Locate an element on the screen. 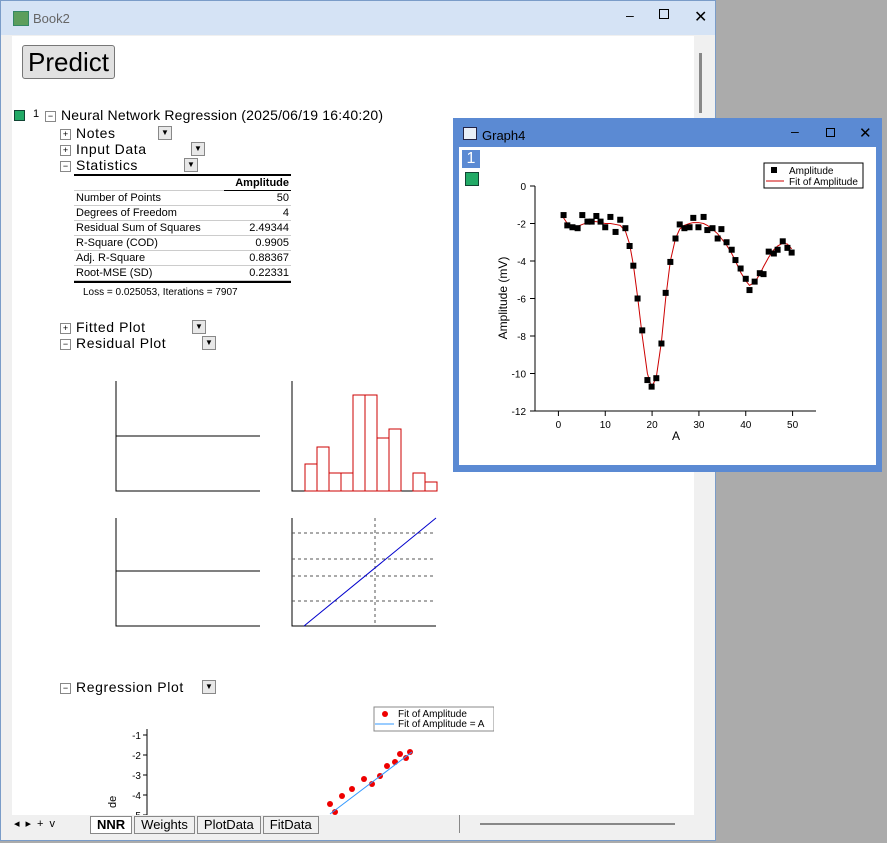  sheet-tab: Weights is located at coordinates (164, 825).